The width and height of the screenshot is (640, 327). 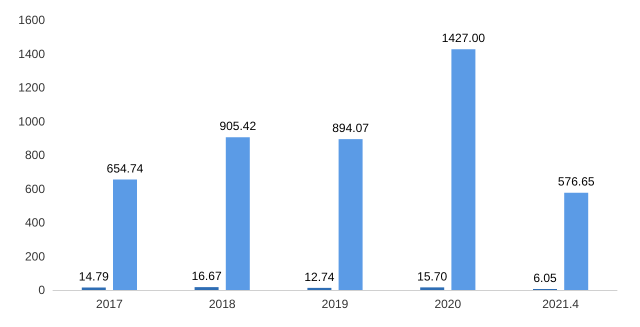 I want to click on x-tick-label: 2021.4, so click(x=561, y=304).